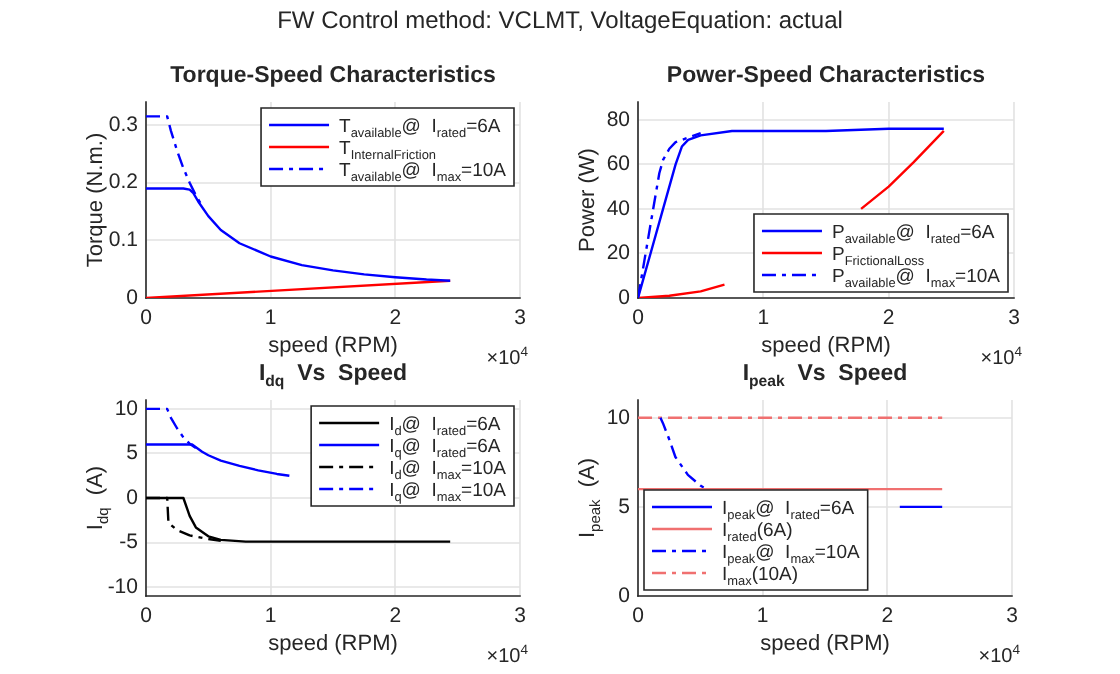  Describe the element at coordinates (588, 200) in the screenshot. I see `y-axis-title: Power (W)` at that location.